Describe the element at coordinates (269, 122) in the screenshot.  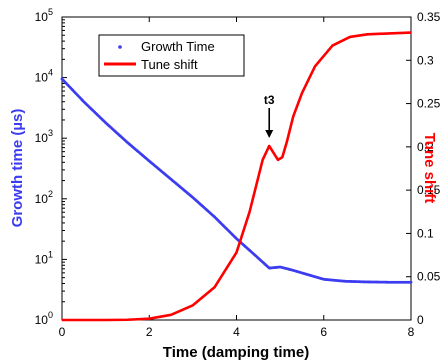
I see `annotation-arrow` at that location.